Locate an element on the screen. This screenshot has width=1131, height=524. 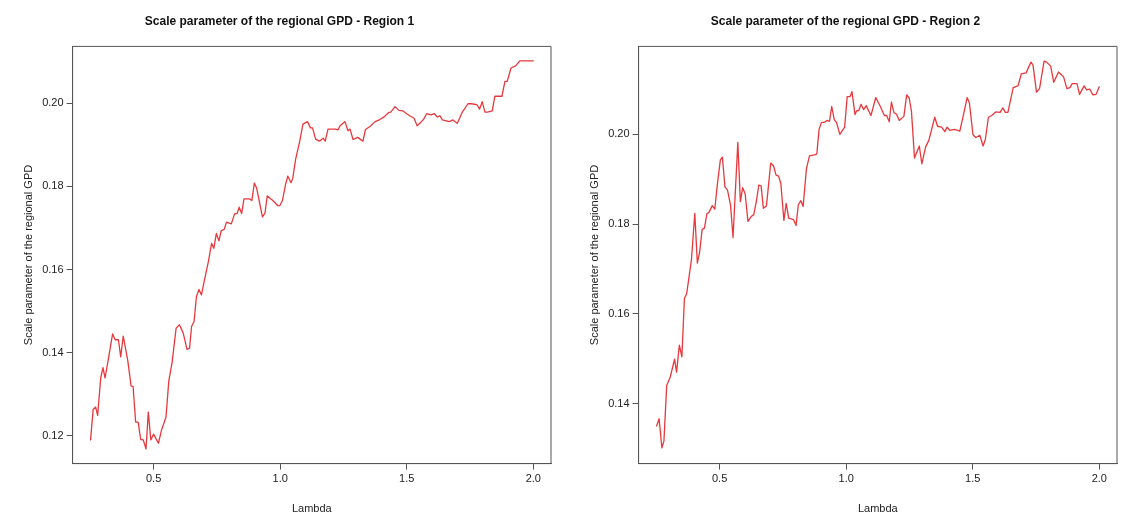
y-tick-label: 0.12 is located at coordinates (53, 434).